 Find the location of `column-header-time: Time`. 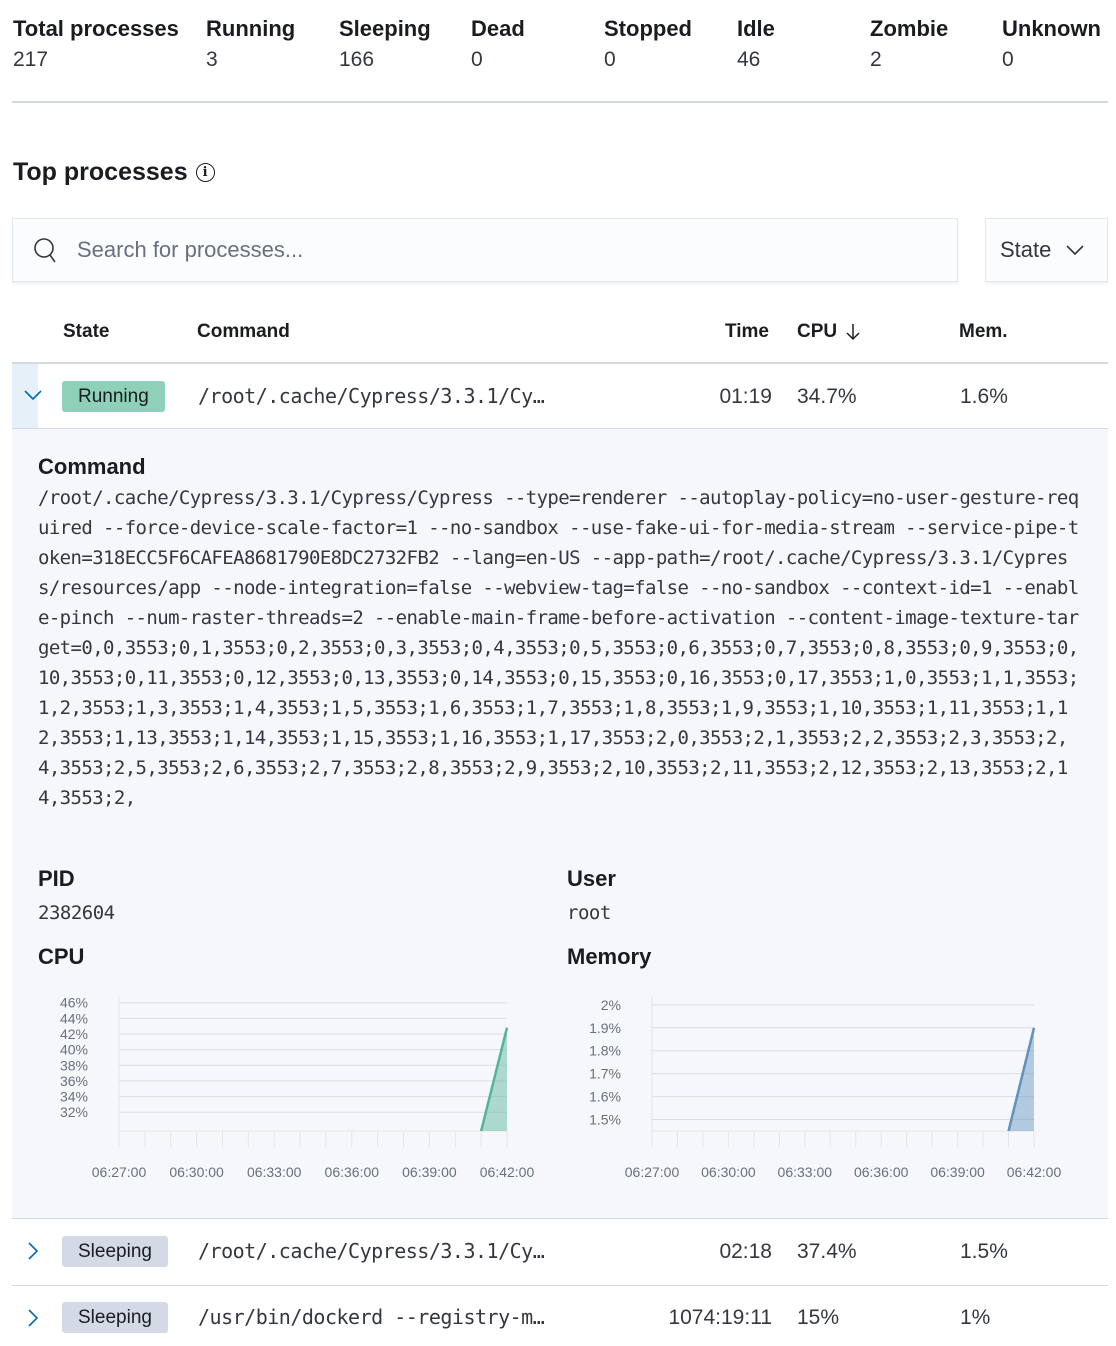

column-header-time: Time is located at coordinates (747, 331).